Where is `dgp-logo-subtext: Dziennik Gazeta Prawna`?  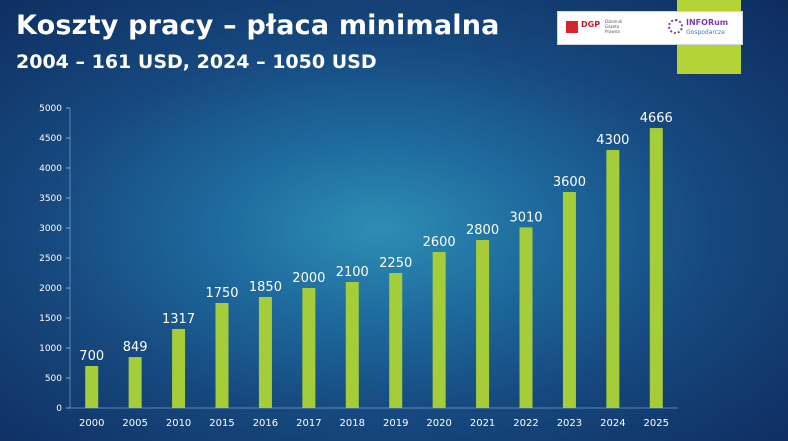 dgp-logo-subtext: Dziennik Gazeta Prawna is located at coordinates (614, 26).